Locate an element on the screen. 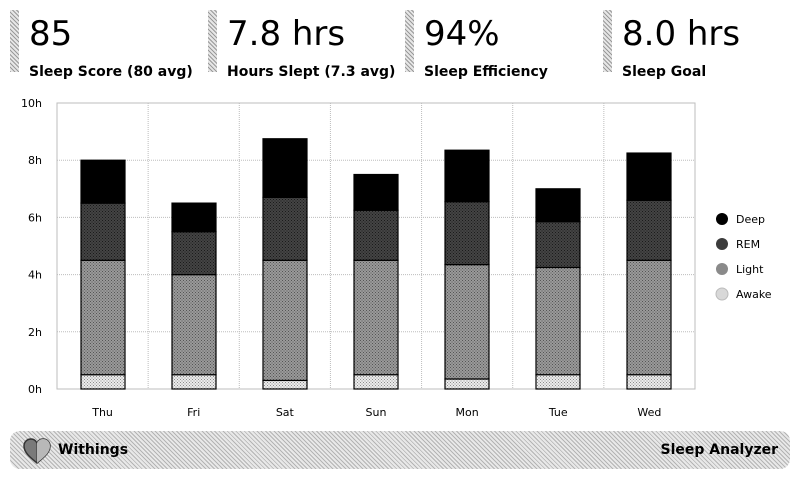 The width and height of the screenshot is (800, 480). stat-label: Sleep Score (80 avg) is located at coordinates (111, 72).